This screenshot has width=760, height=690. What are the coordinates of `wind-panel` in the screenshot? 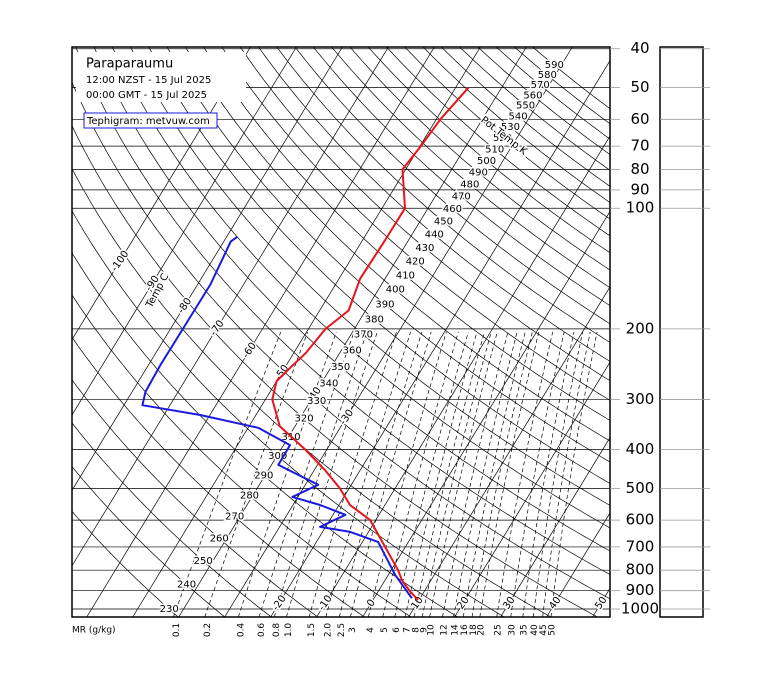 It's located at (681, 332).